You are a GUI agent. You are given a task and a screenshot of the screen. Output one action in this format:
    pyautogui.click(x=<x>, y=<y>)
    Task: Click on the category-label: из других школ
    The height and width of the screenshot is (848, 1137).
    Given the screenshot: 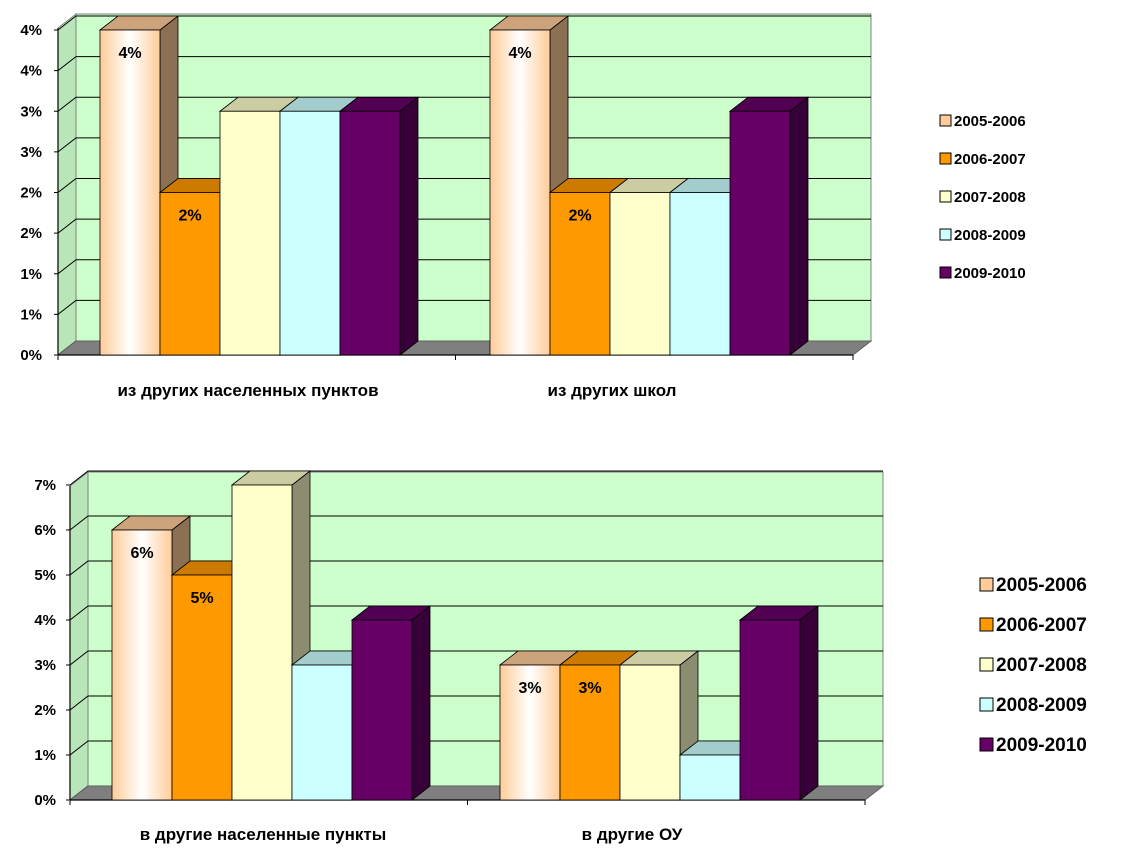 What is the action you would take?
    pyautogui.click(x=612, y=390)
    